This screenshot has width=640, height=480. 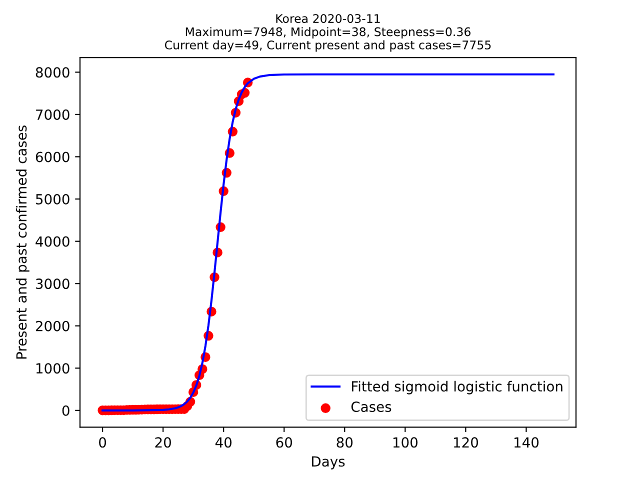 I want to click on x-tick-label: 120, so click(x=466, y=442).